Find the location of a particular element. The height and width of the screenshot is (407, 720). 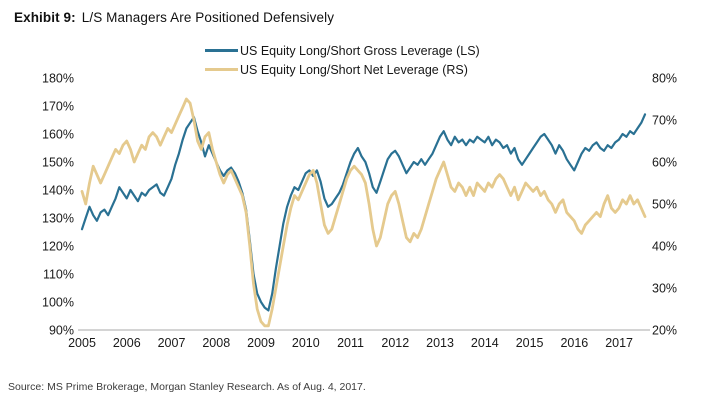

x-axis-tick-label: 2007 is located at coordinates (172, 343).